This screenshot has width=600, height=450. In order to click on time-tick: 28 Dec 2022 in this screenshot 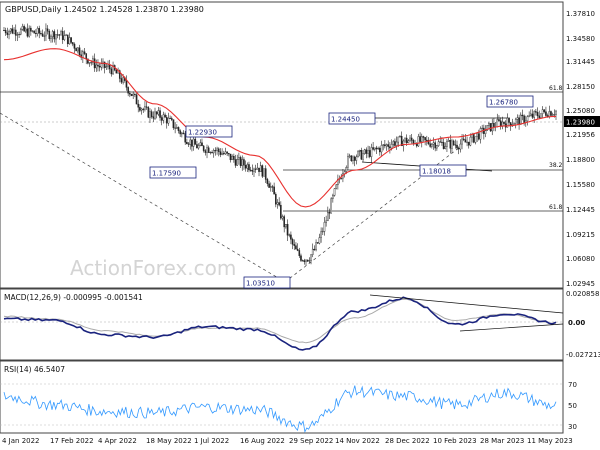, I will do `click(407, 441)`.